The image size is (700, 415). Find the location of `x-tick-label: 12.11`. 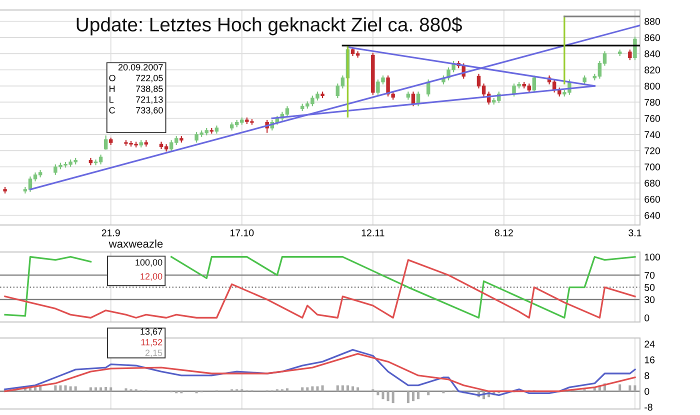

x-tick-label: 12.11 is located at coordinates (373, 232).